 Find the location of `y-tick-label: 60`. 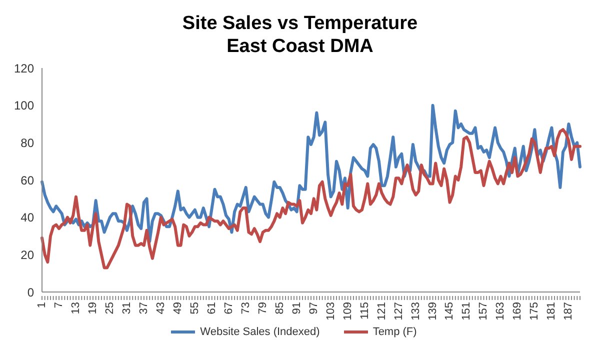

y-tick-label: 60 is located at coordinates (27, 180).